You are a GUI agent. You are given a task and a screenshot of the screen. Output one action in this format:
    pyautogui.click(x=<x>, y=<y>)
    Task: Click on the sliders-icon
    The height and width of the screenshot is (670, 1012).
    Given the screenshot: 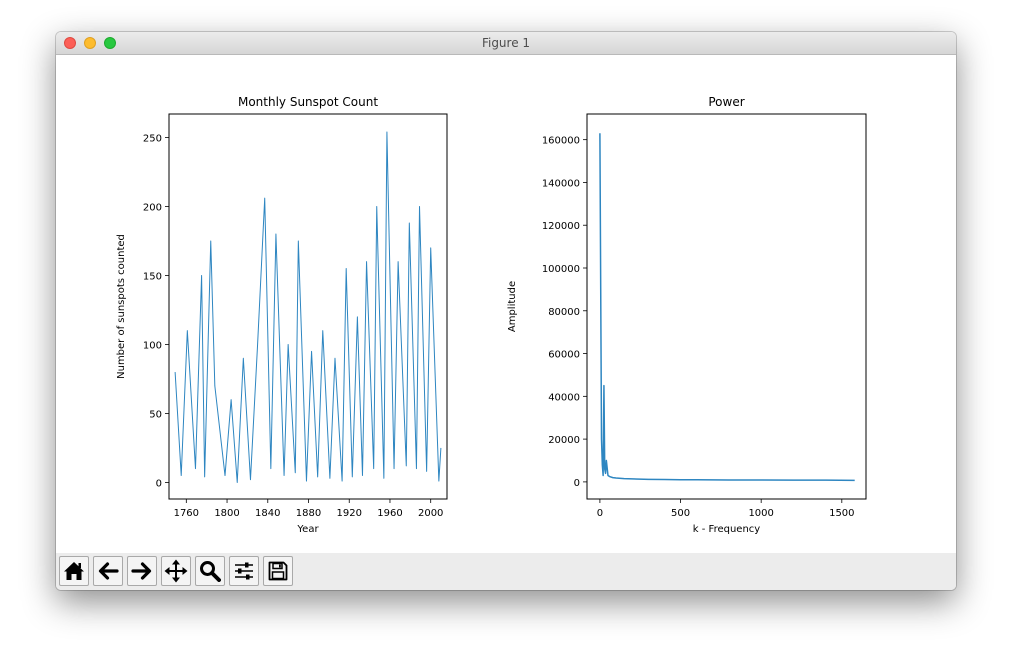 What is the action you would take?
    pyautogui.click(x=244, y=571)
    